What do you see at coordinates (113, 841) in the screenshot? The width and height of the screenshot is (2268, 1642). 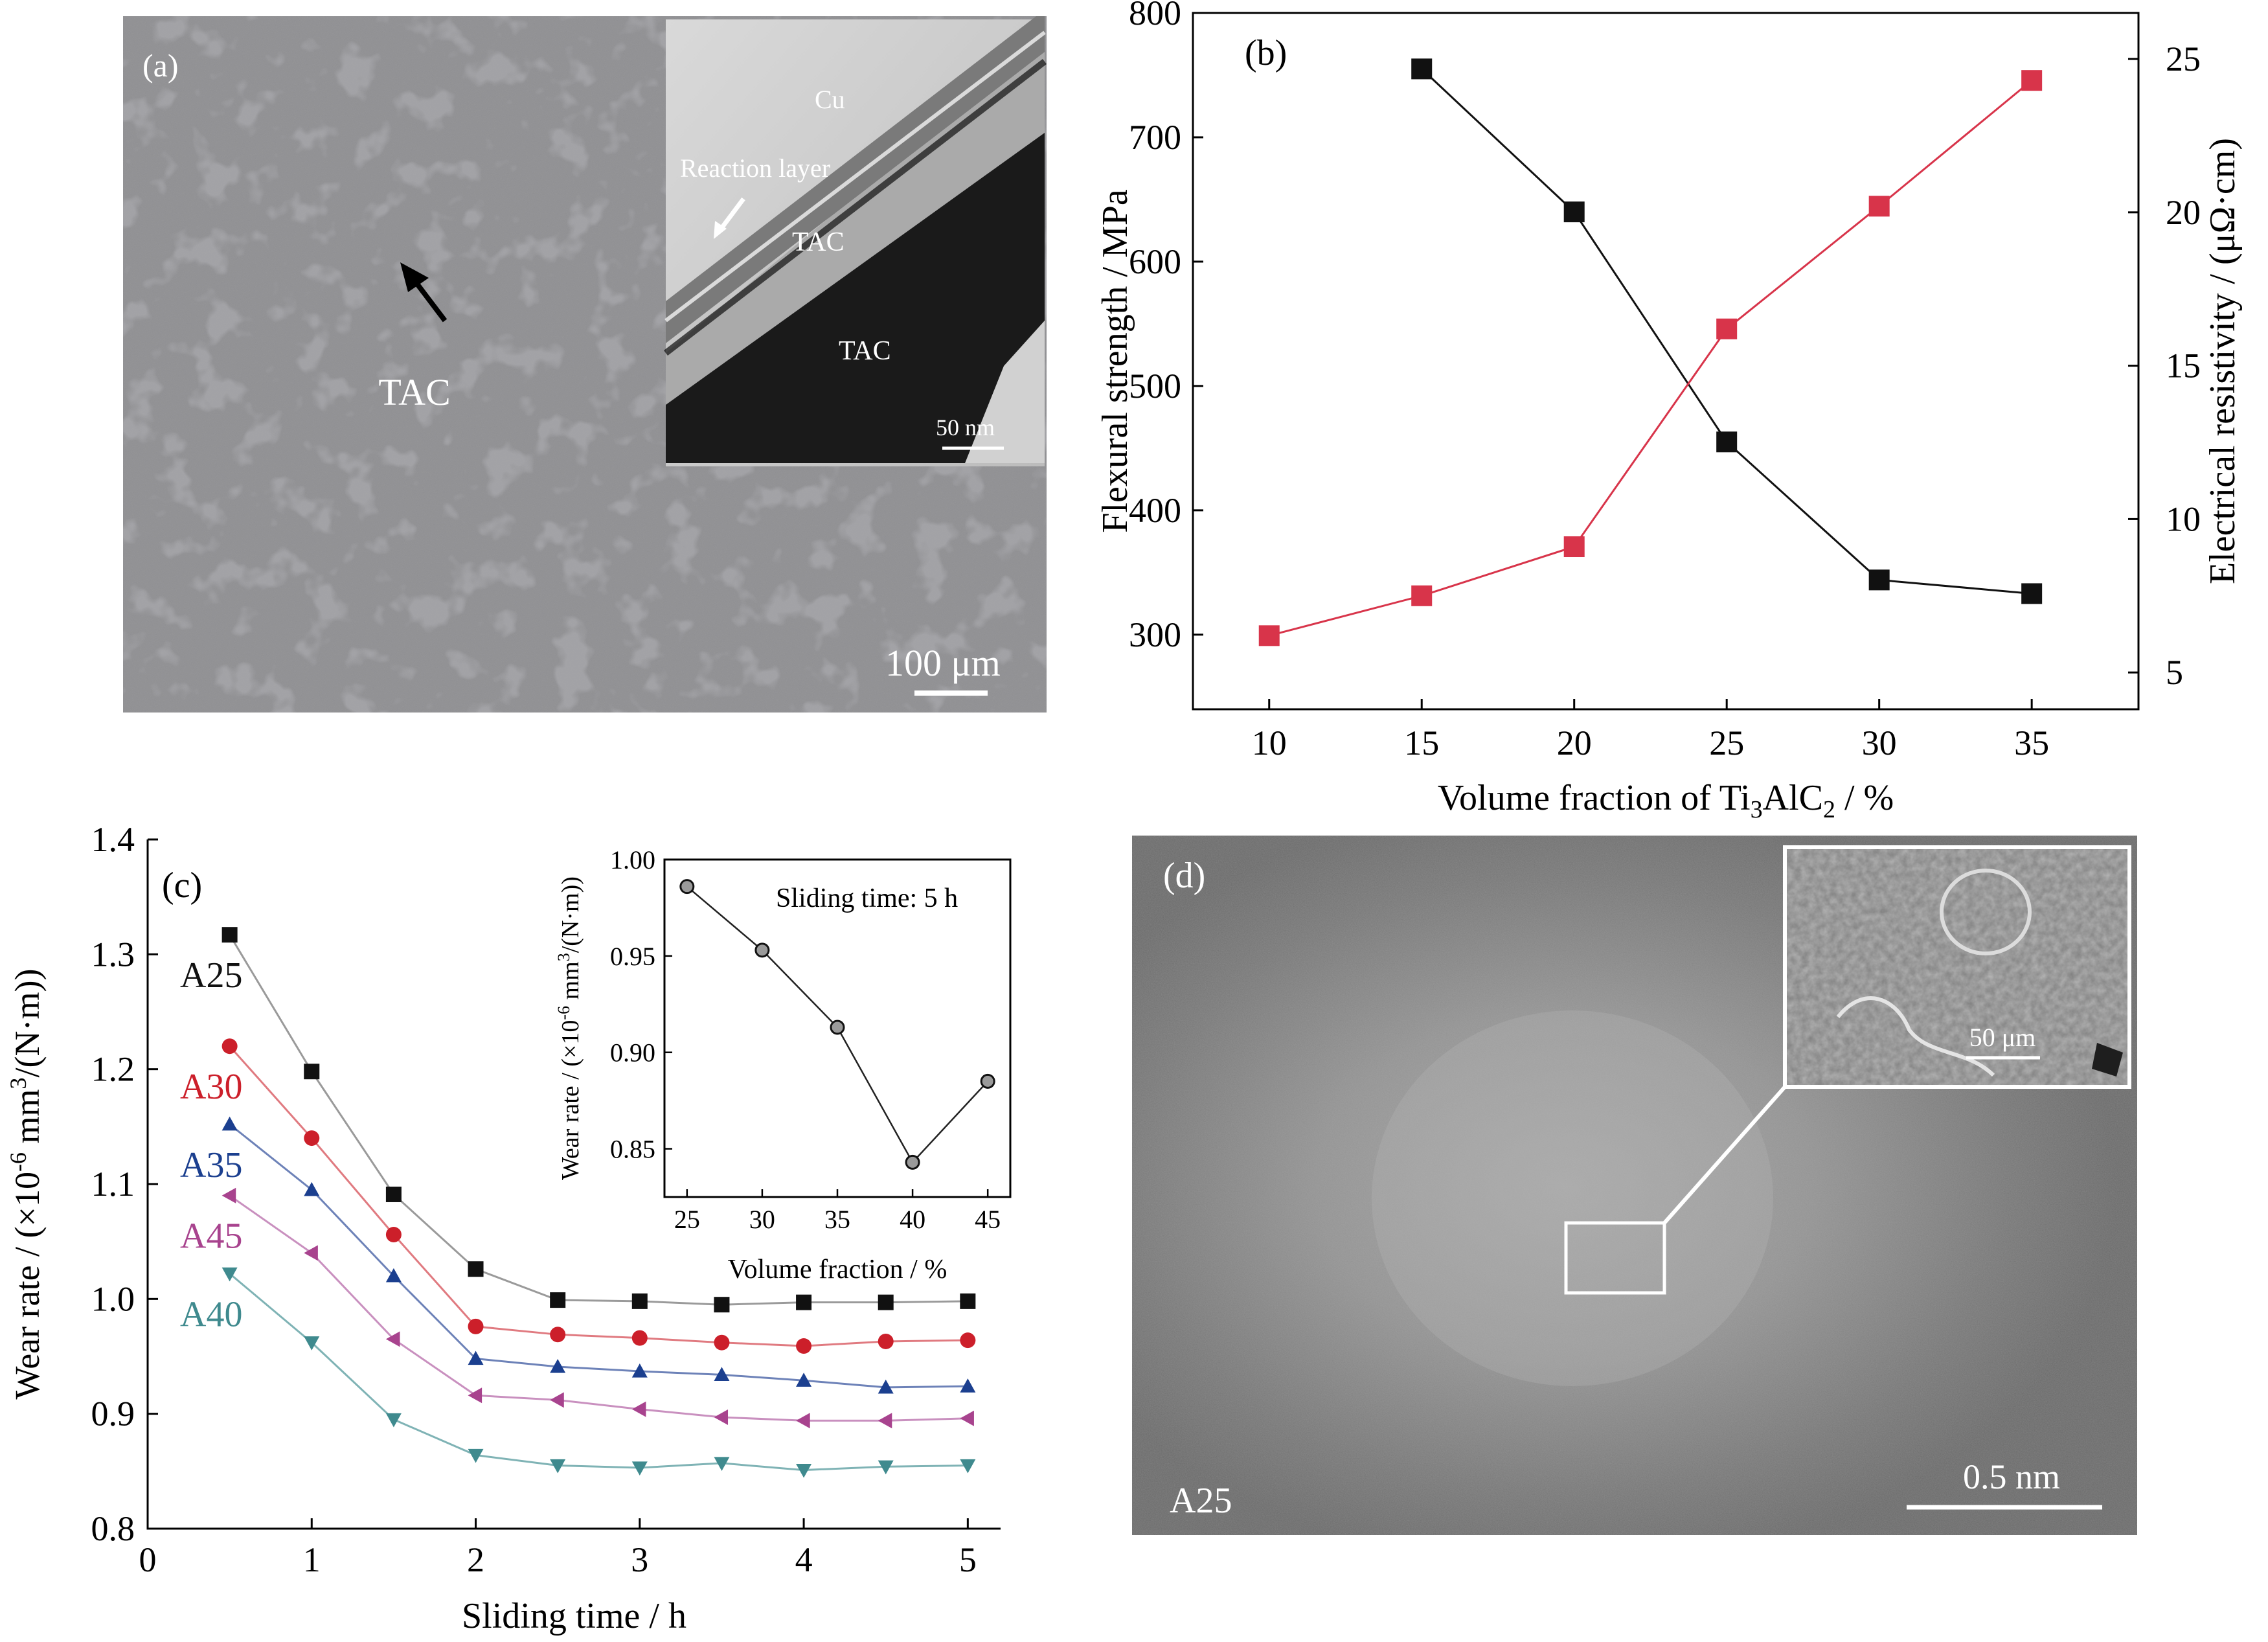 I see `chart-c-y-tick-label: 1.4` at bounding box center [113, 841].